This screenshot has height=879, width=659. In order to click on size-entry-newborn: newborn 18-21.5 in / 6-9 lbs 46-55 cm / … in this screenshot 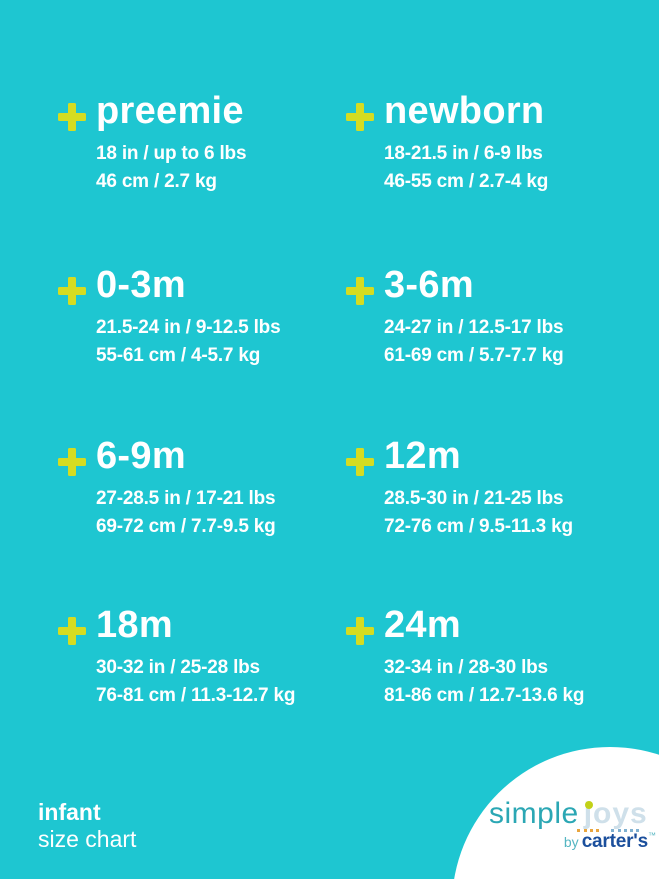, I will do `click(491, 142)`.